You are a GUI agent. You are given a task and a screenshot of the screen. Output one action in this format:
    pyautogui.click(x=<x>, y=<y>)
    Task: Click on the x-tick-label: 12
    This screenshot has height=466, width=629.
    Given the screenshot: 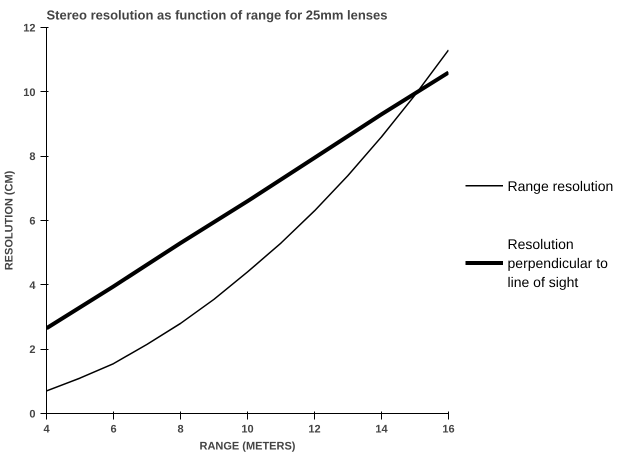 What is the action you would take?
    pyautogui.click(x=314, y=430)
    